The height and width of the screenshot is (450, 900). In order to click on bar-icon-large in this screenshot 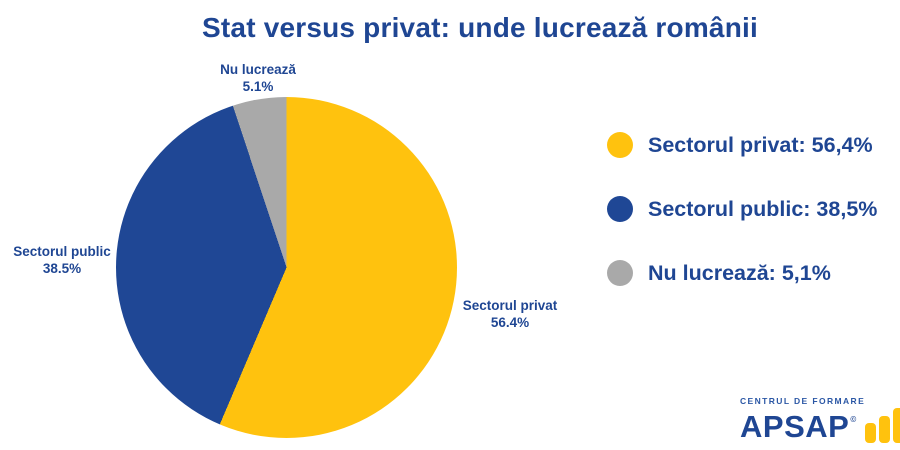, I will do `click(896, 425)`.